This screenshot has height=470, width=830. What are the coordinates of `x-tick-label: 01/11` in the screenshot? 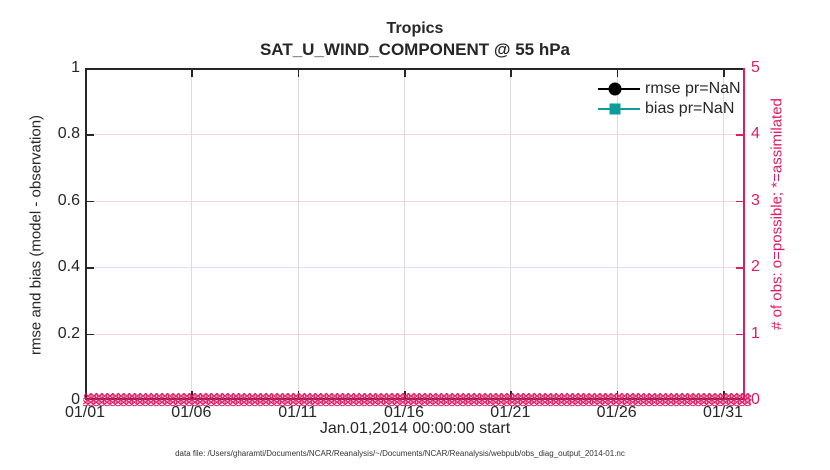 It's located at (298, 412).